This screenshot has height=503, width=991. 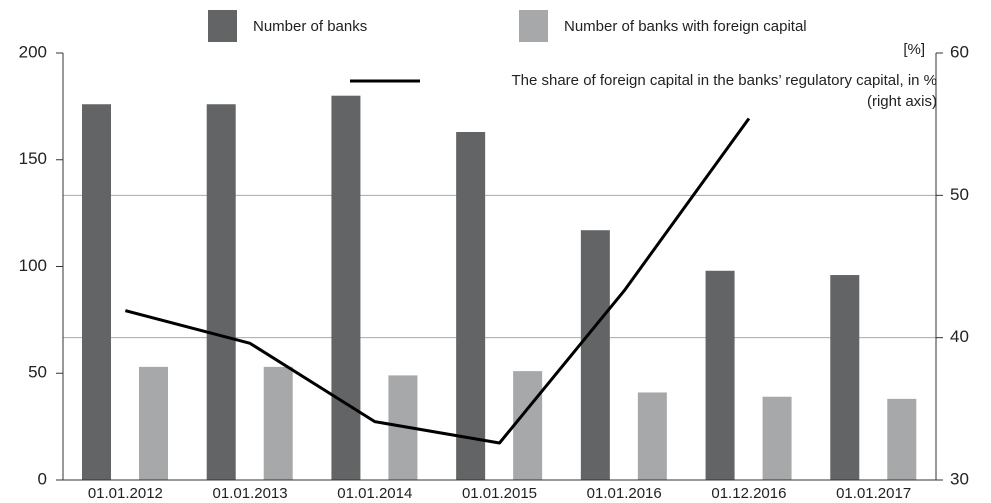 What do you see at coordinates (748, 493) in the screenshot?
I see `x-tick-label: 01.12.2016` at bounding box center [748, 493].